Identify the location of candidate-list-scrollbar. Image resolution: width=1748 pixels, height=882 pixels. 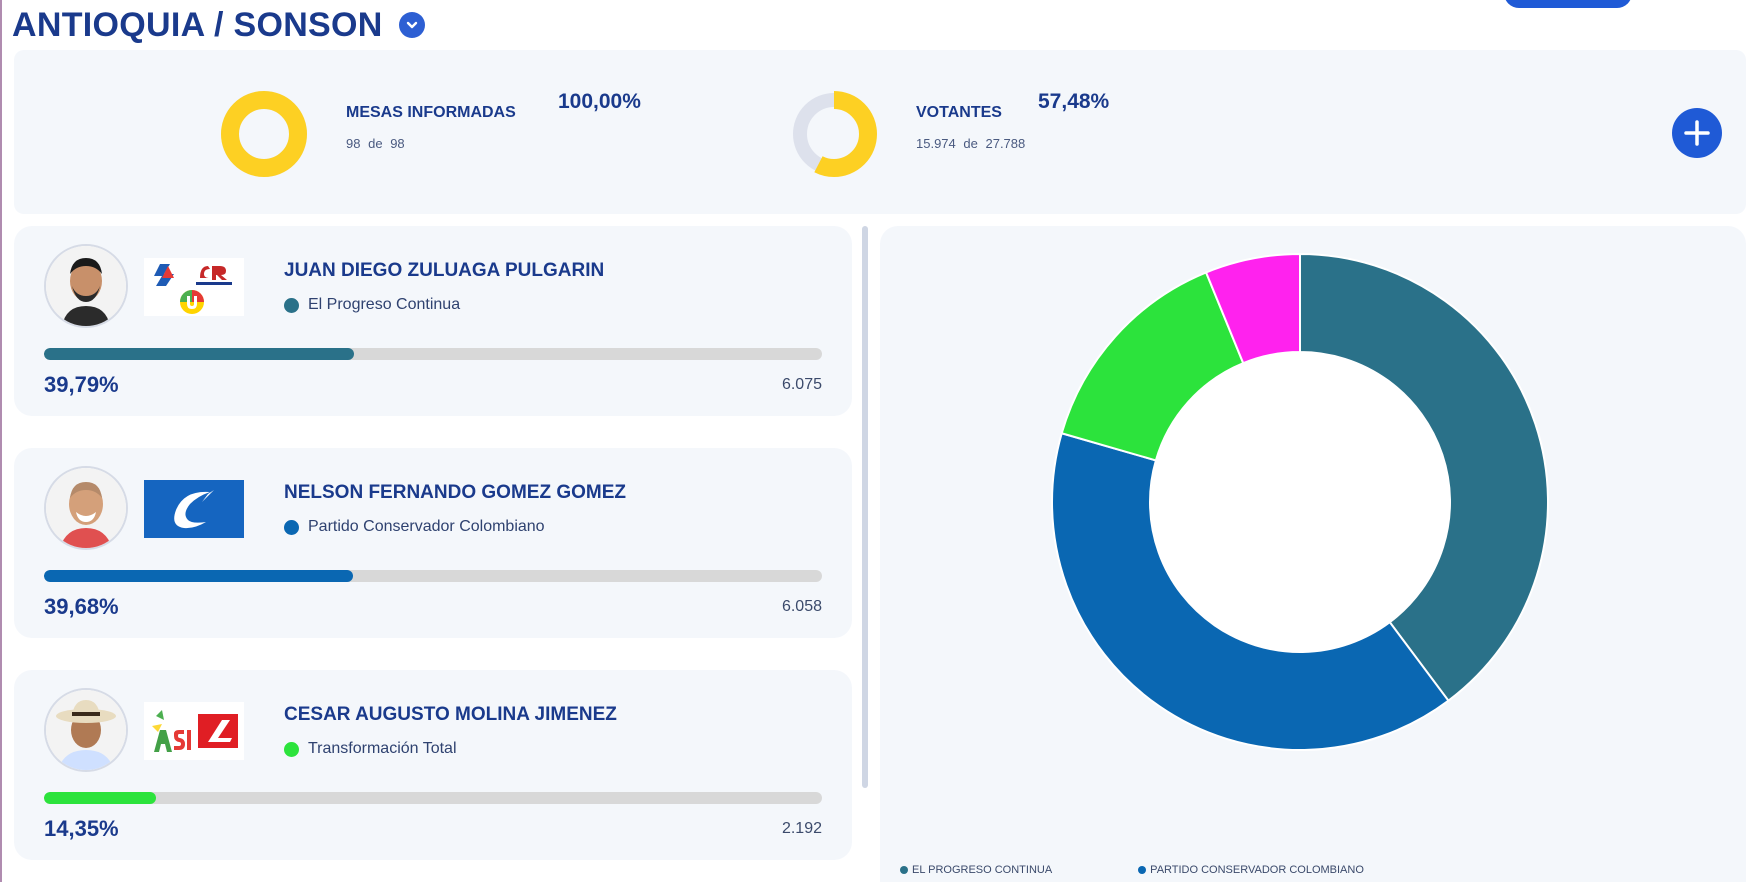
(865, 507).